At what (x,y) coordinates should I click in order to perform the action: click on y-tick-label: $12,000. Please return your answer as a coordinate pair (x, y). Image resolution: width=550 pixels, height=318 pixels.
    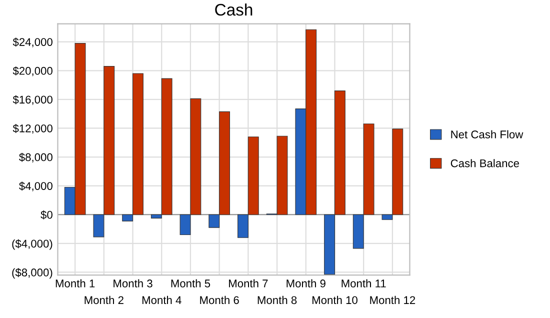
    Looking at the image, I should click on (32, 129).